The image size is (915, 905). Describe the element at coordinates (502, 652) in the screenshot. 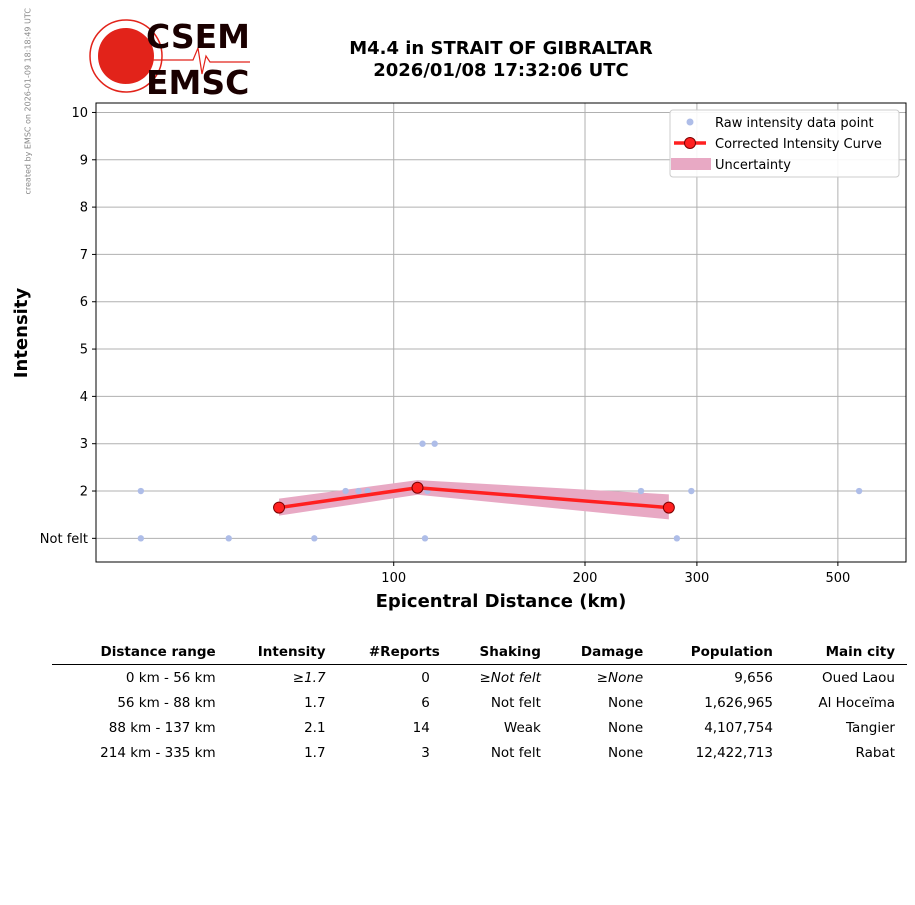

I see `table-header-cell: Shaking` at that location.